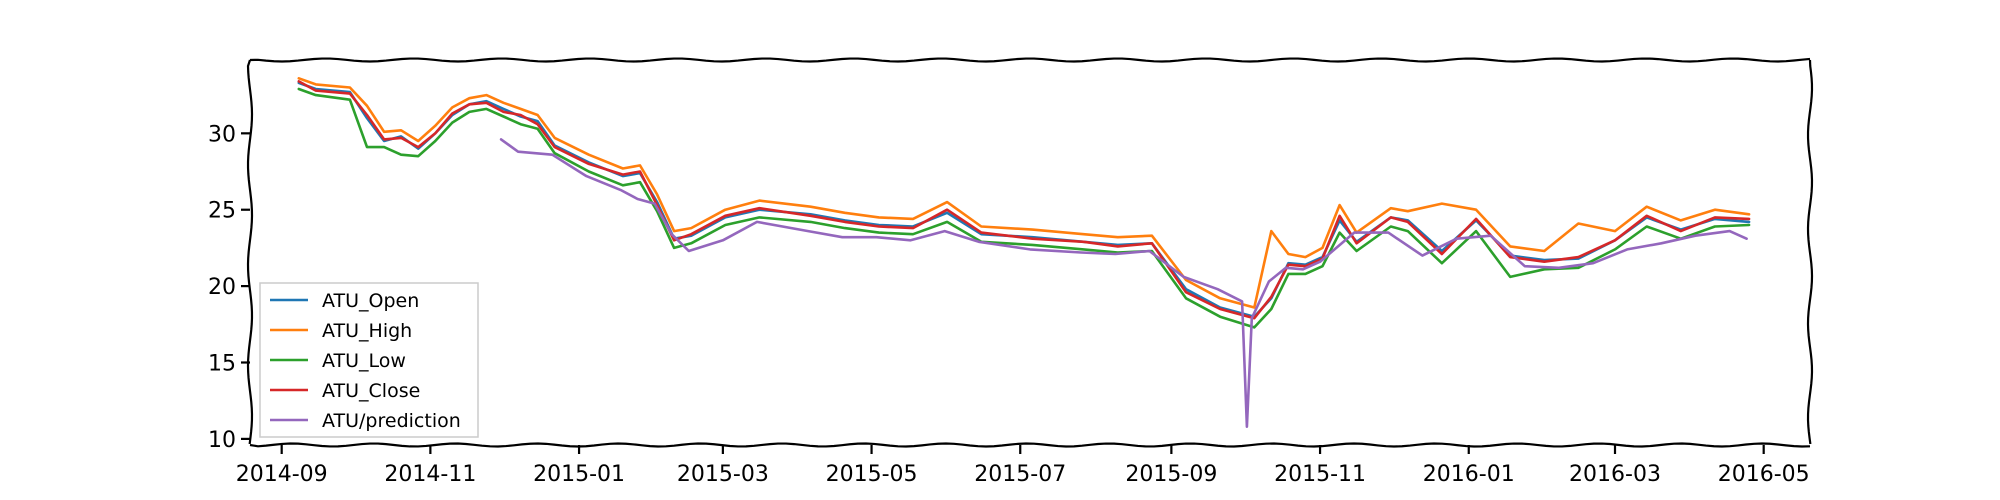 This screenshot has width=2000, height=500. Describe the element at coordinates (282, 474) in the screenshot. I see `x-tick-label: 2014-09` at that location.